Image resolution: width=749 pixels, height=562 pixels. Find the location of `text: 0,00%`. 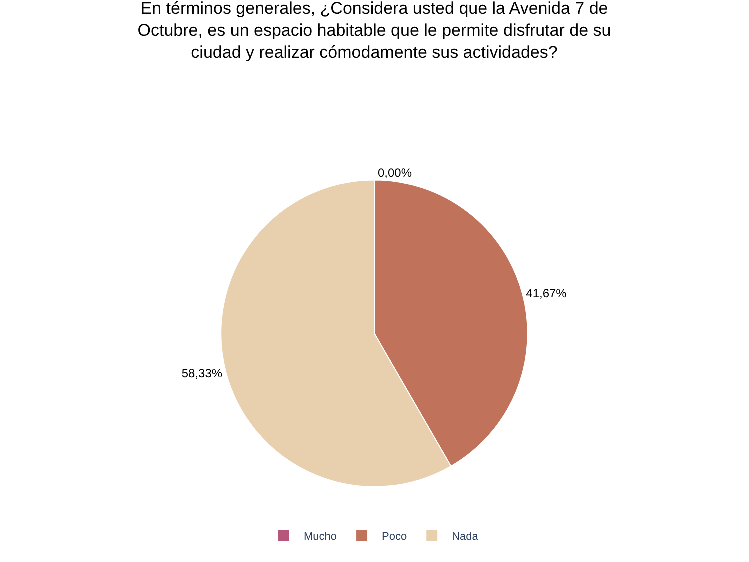

text: 0,00% is located at coordinates (395, 173).